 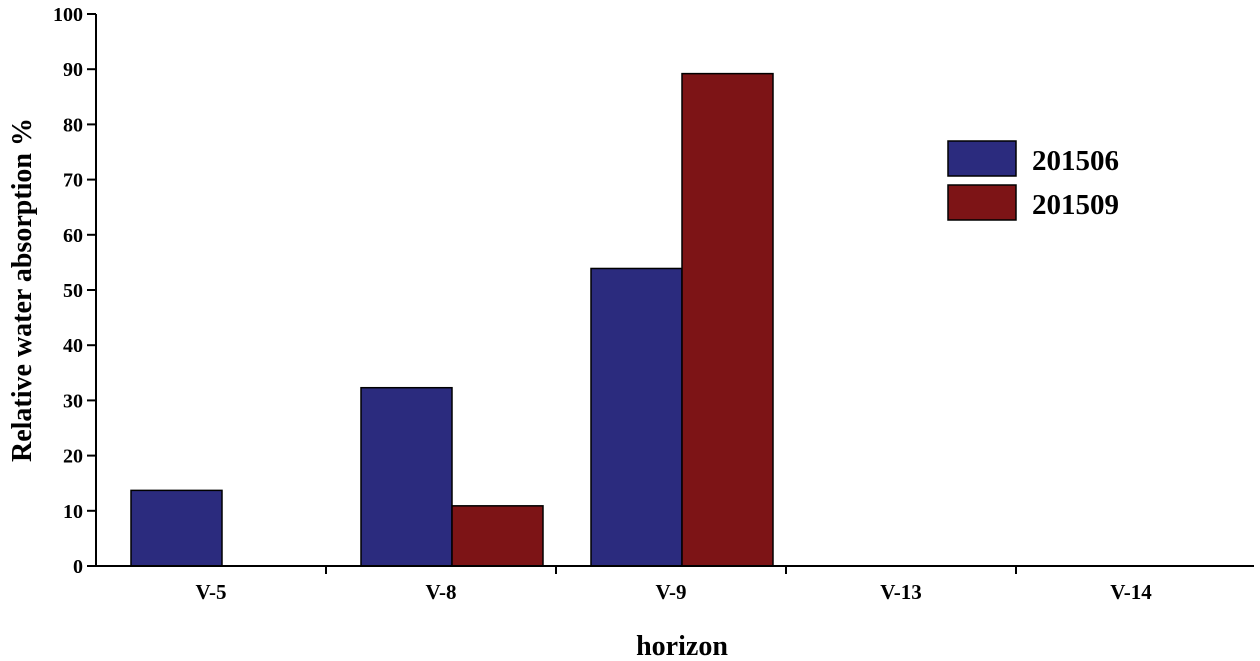 What do you see at coordinates (670, 592) in the screenshot?
I see `x-tick-label: V-9` at bounding box center [670, 592].